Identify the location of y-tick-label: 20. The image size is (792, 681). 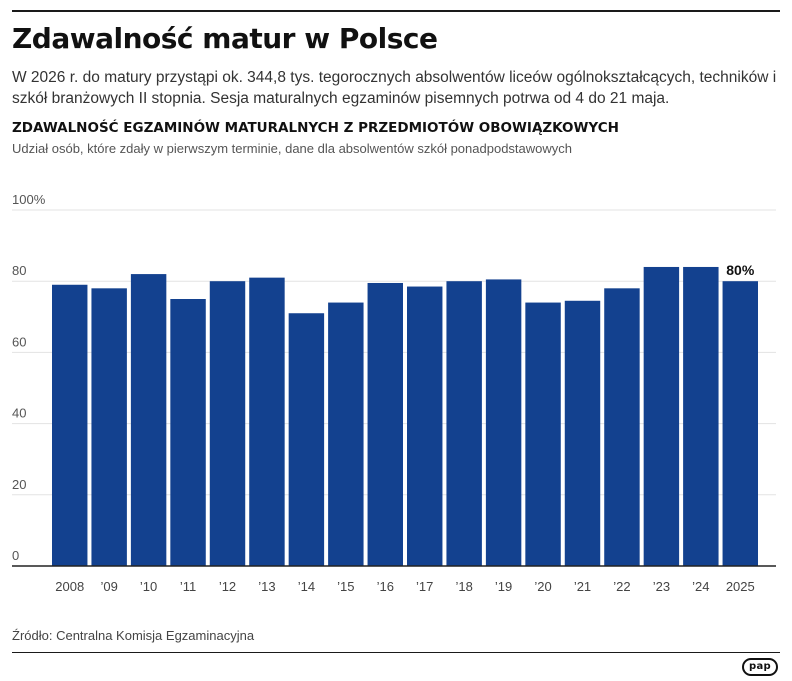
(19, 484).